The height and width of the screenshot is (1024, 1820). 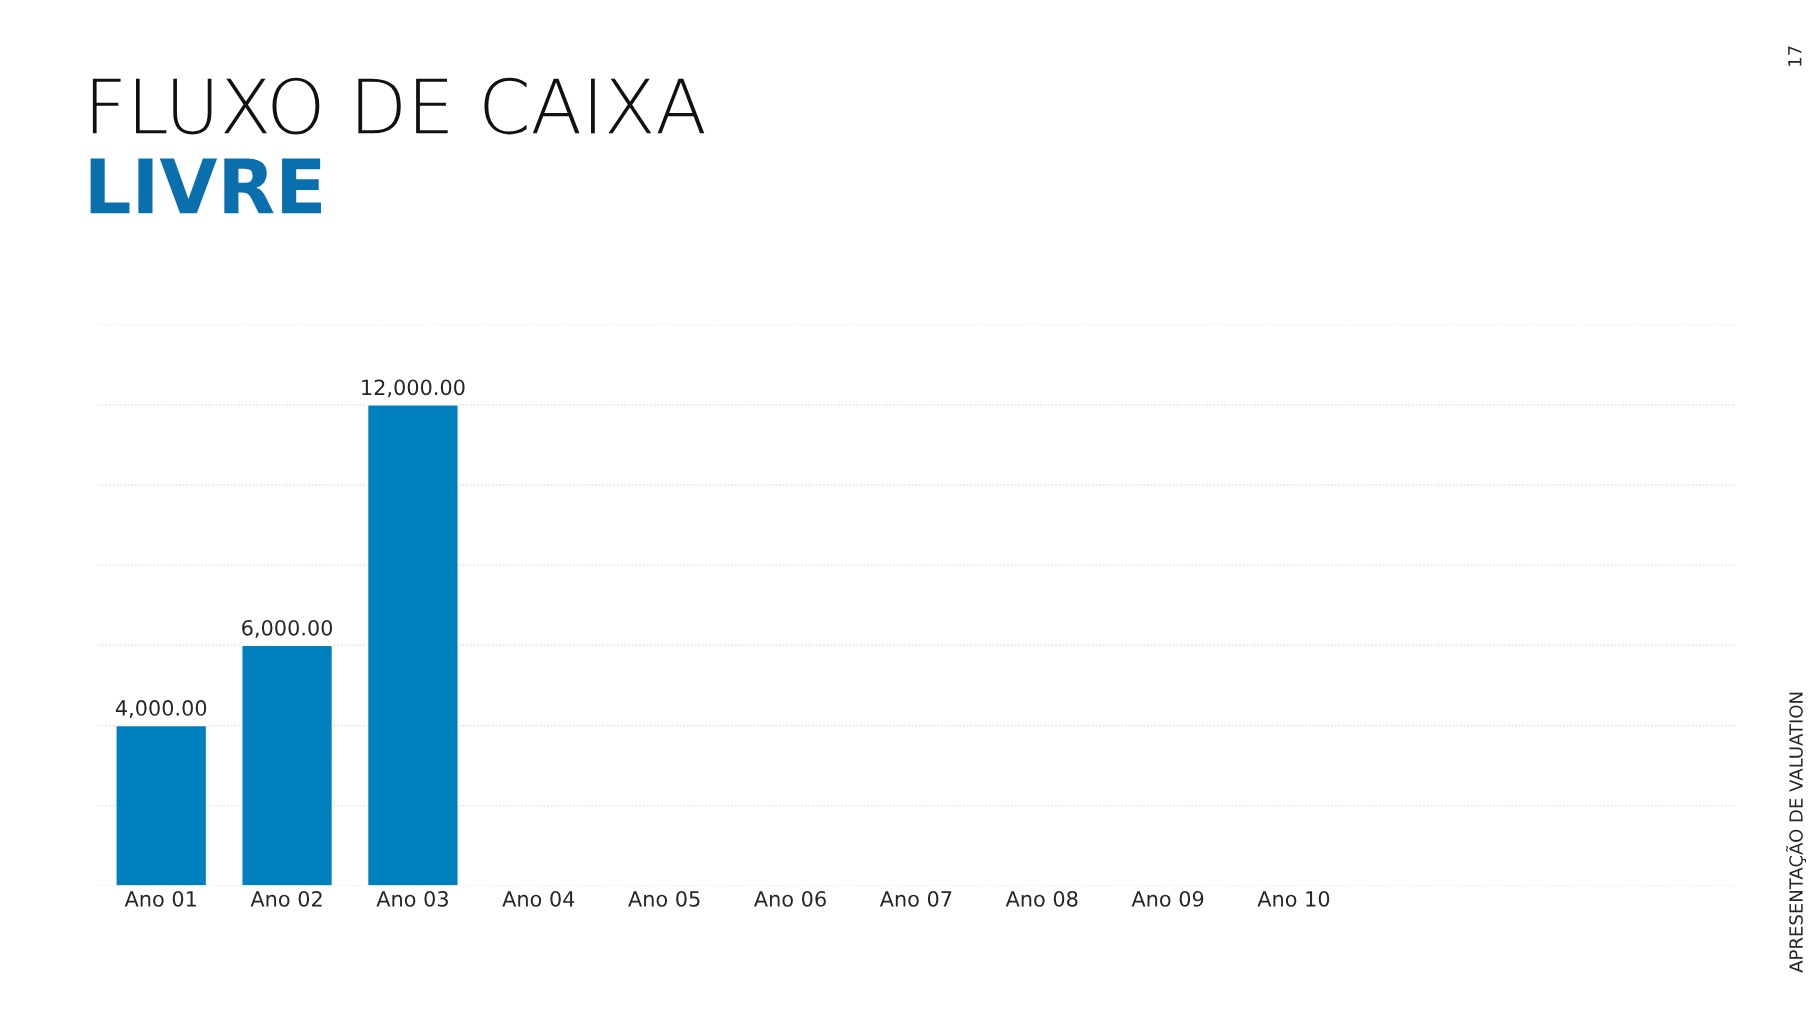 I want to click on data-label: 4,000.00, so click(x=161, y=709).